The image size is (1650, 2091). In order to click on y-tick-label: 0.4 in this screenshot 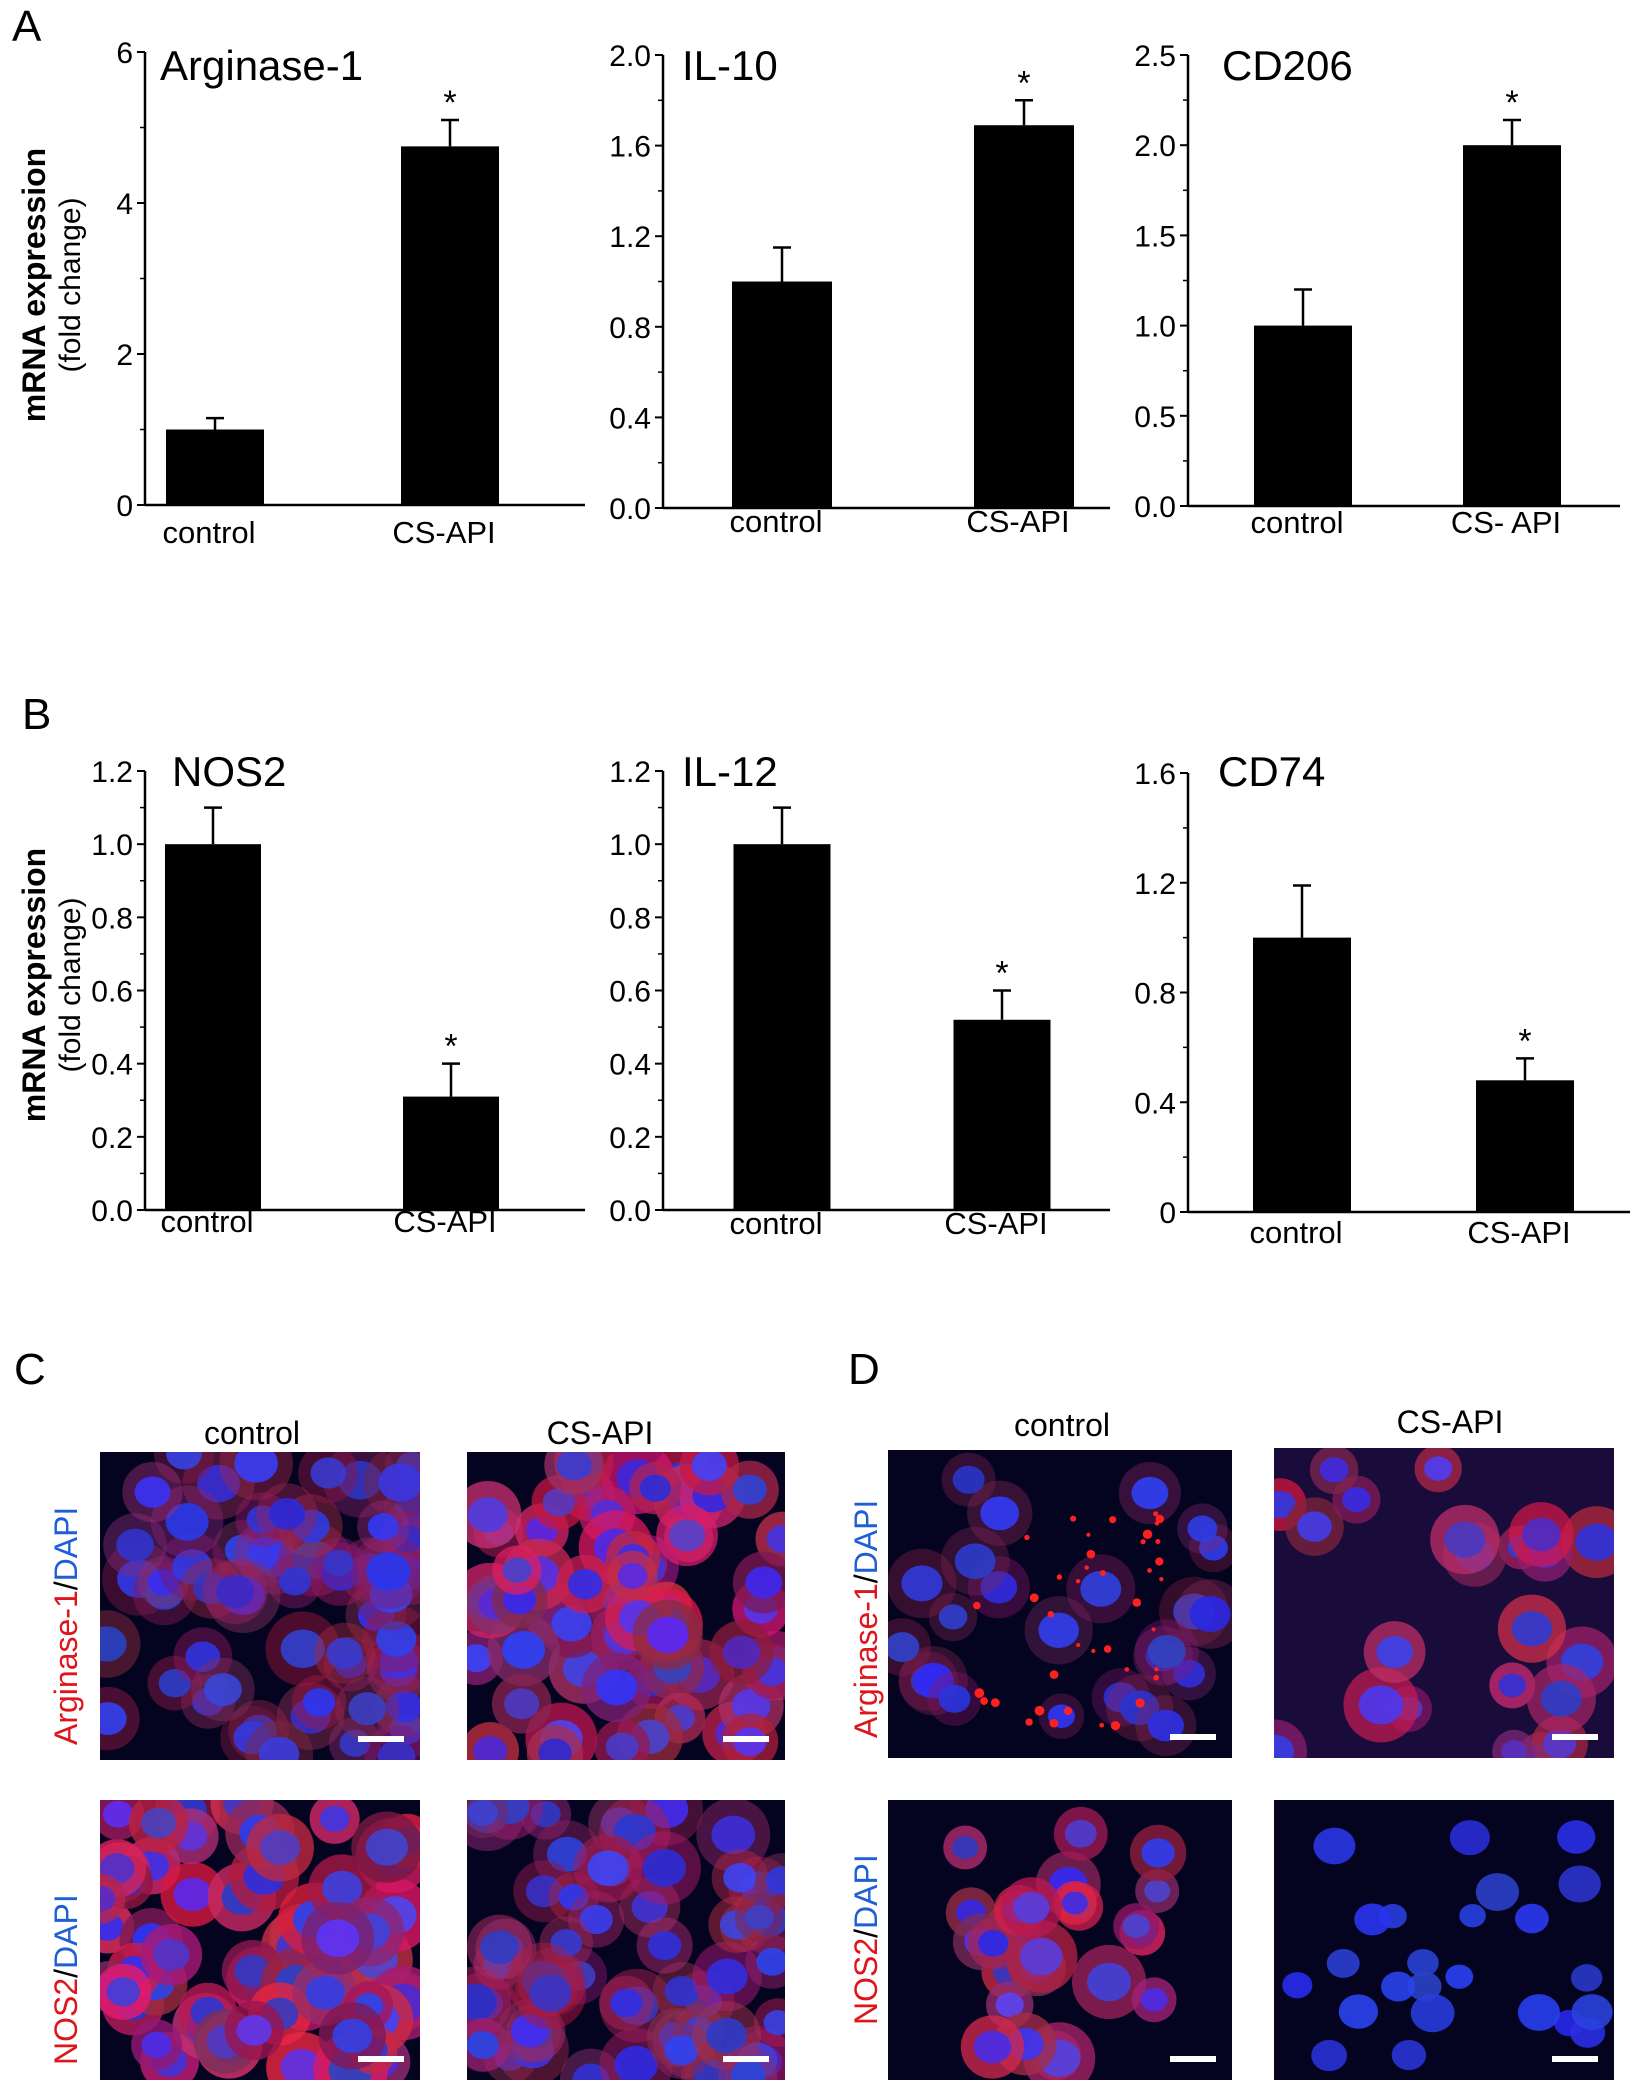, I will do `click(1155, 1103)`.